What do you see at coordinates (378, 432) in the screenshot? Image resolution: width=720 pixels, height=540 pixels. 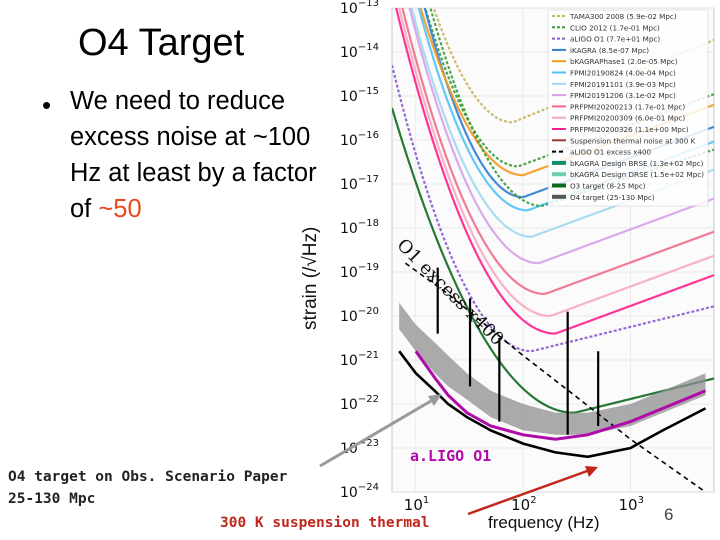 I see `o4-target-arrow` at bounding box center [378, 432].